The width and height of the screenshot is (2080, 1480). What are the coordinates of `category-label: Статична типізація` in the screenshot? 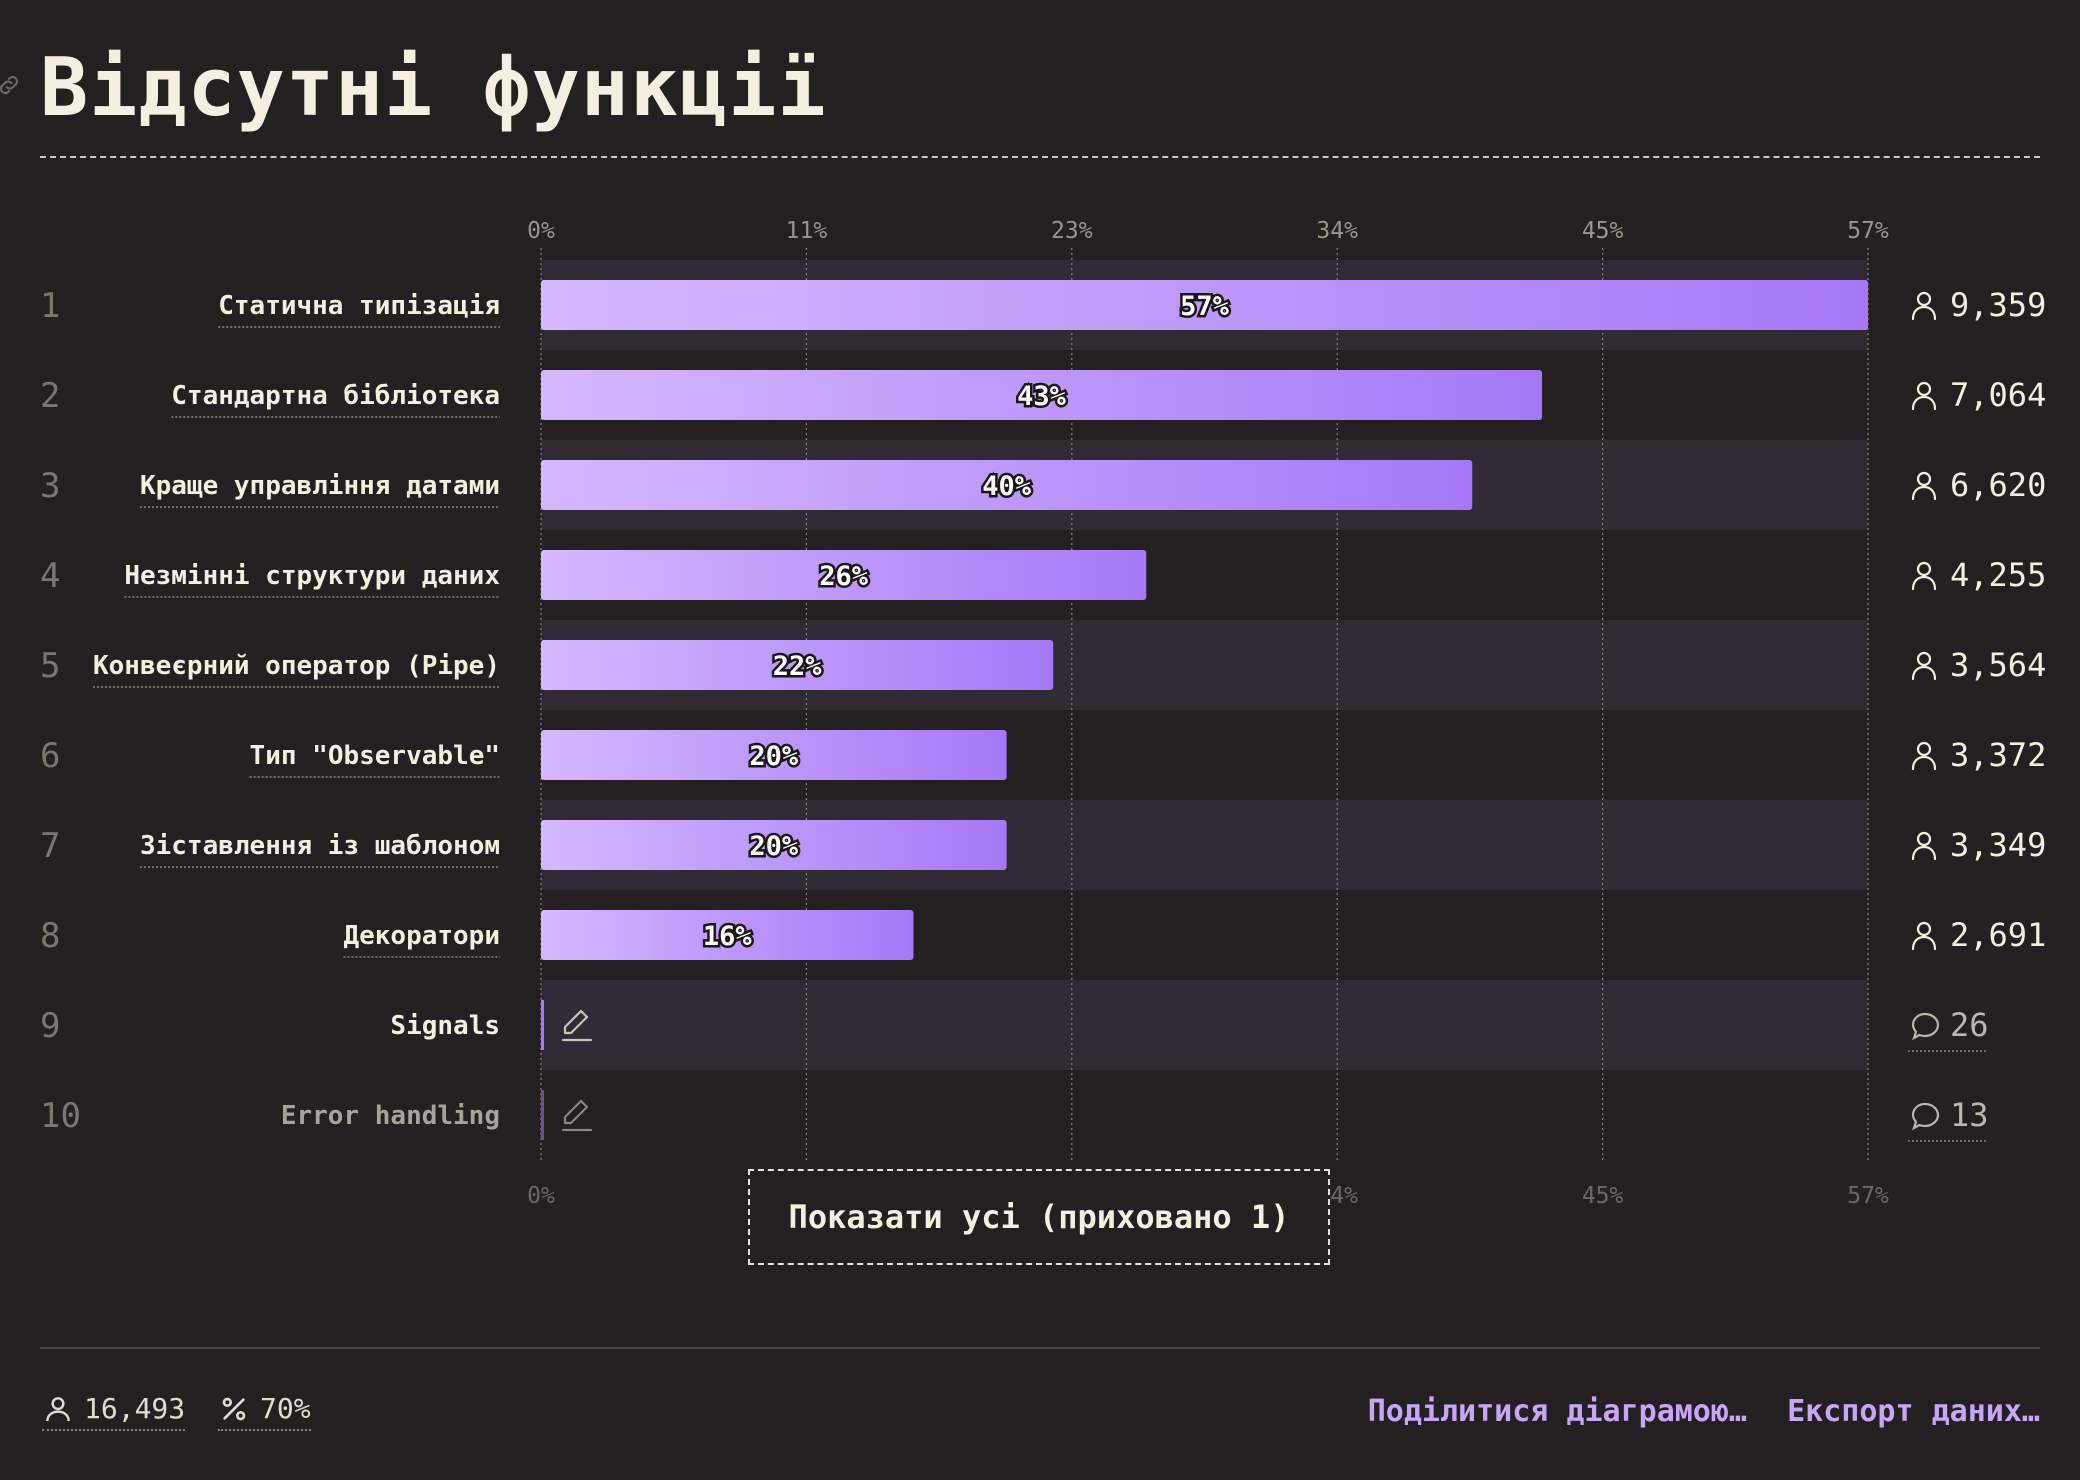 It's located at (359, 306).